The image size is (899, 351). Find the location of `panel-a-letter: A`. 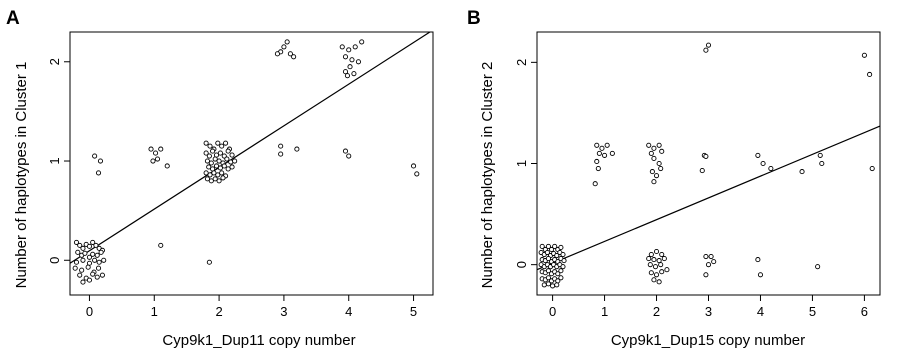

panel-a-letter: A is located at coordinates (13, 18).